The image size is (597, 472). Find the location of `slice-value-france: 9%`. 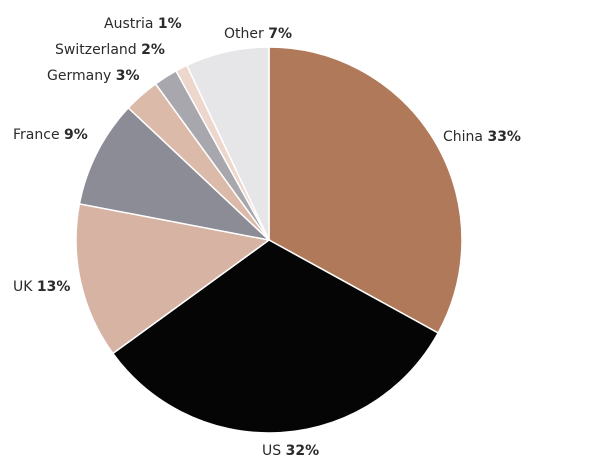

slice-value-france: 9% is located at coordinates (76, 135).